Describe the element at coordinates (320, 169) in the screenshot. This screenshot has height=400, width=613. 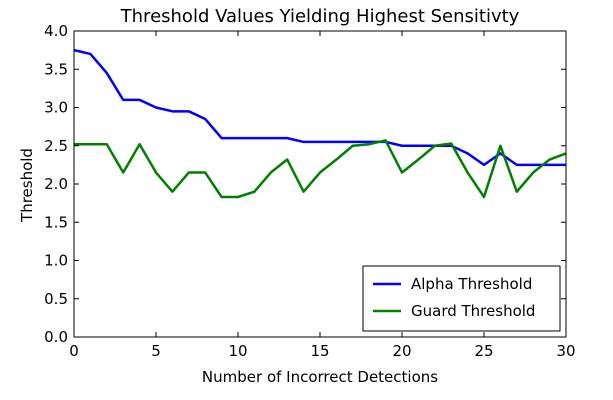
I see `series-line-guard-threshold` at that location.